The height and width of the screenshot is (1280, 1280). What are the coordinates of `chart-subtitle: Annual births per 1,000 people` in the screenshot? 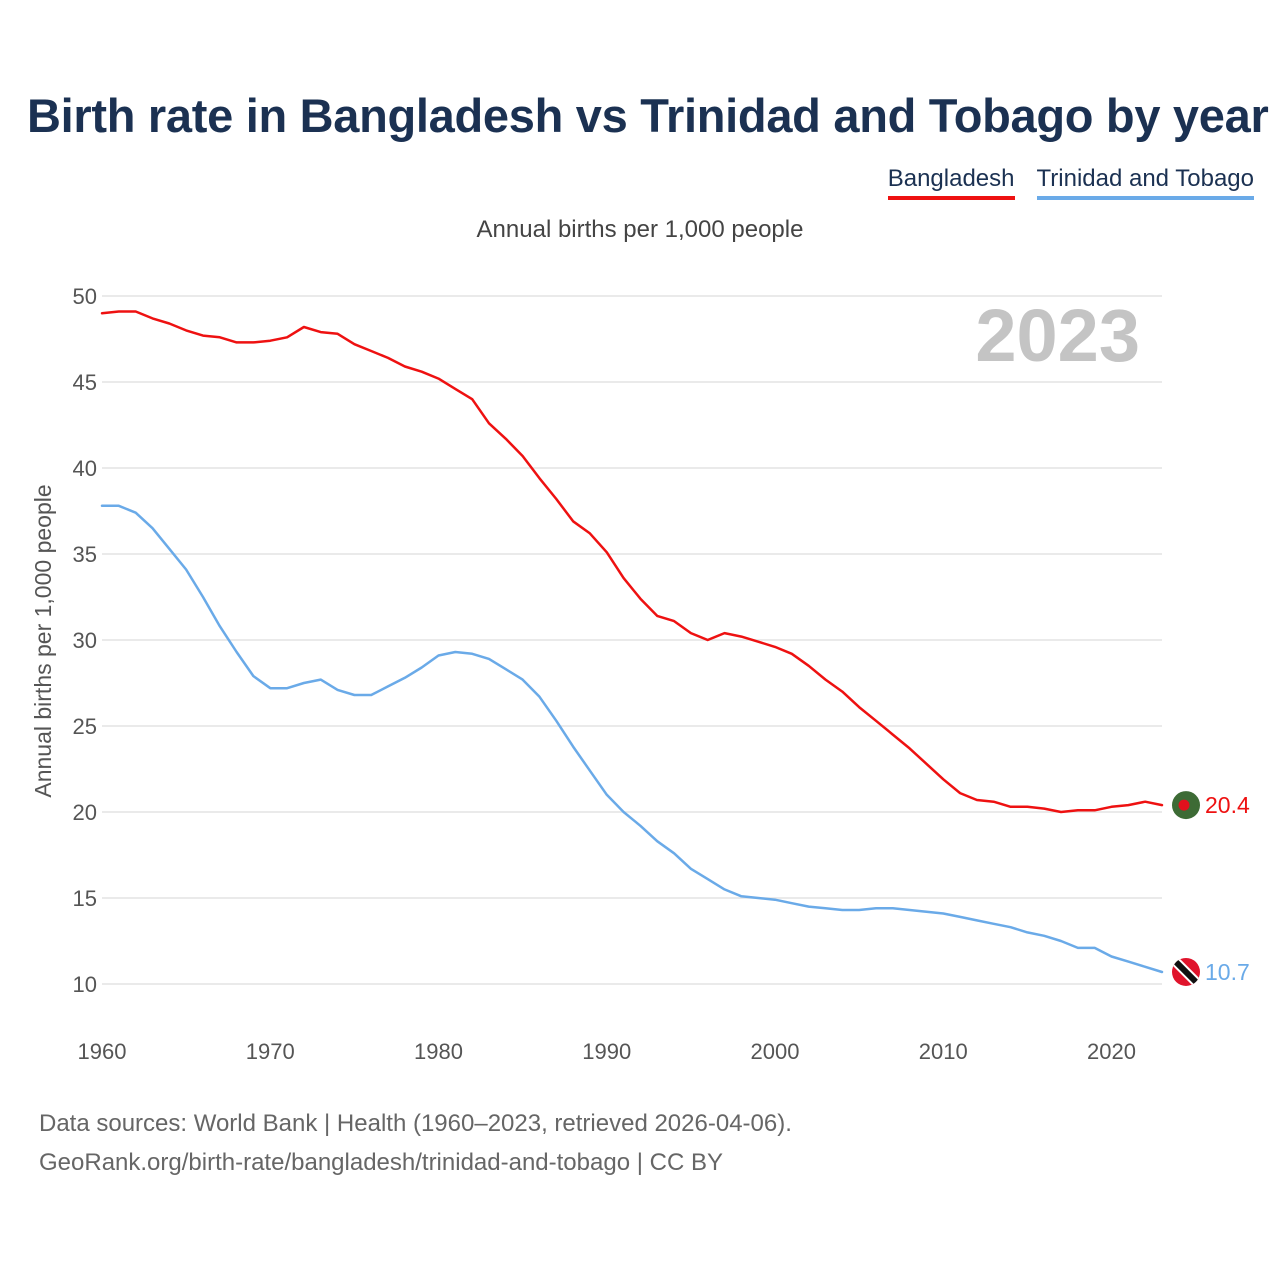 It's located at (640, 229).